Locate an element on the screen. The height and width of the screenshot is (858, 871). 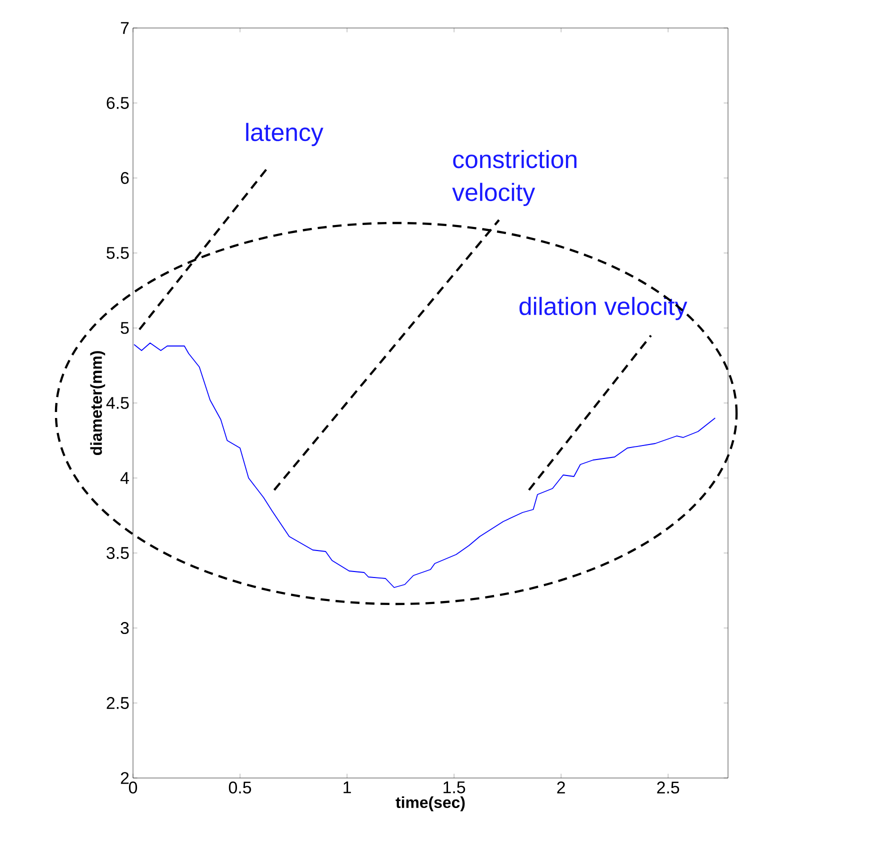
y-tick-label: 2 is located at coordinates (124, 778).